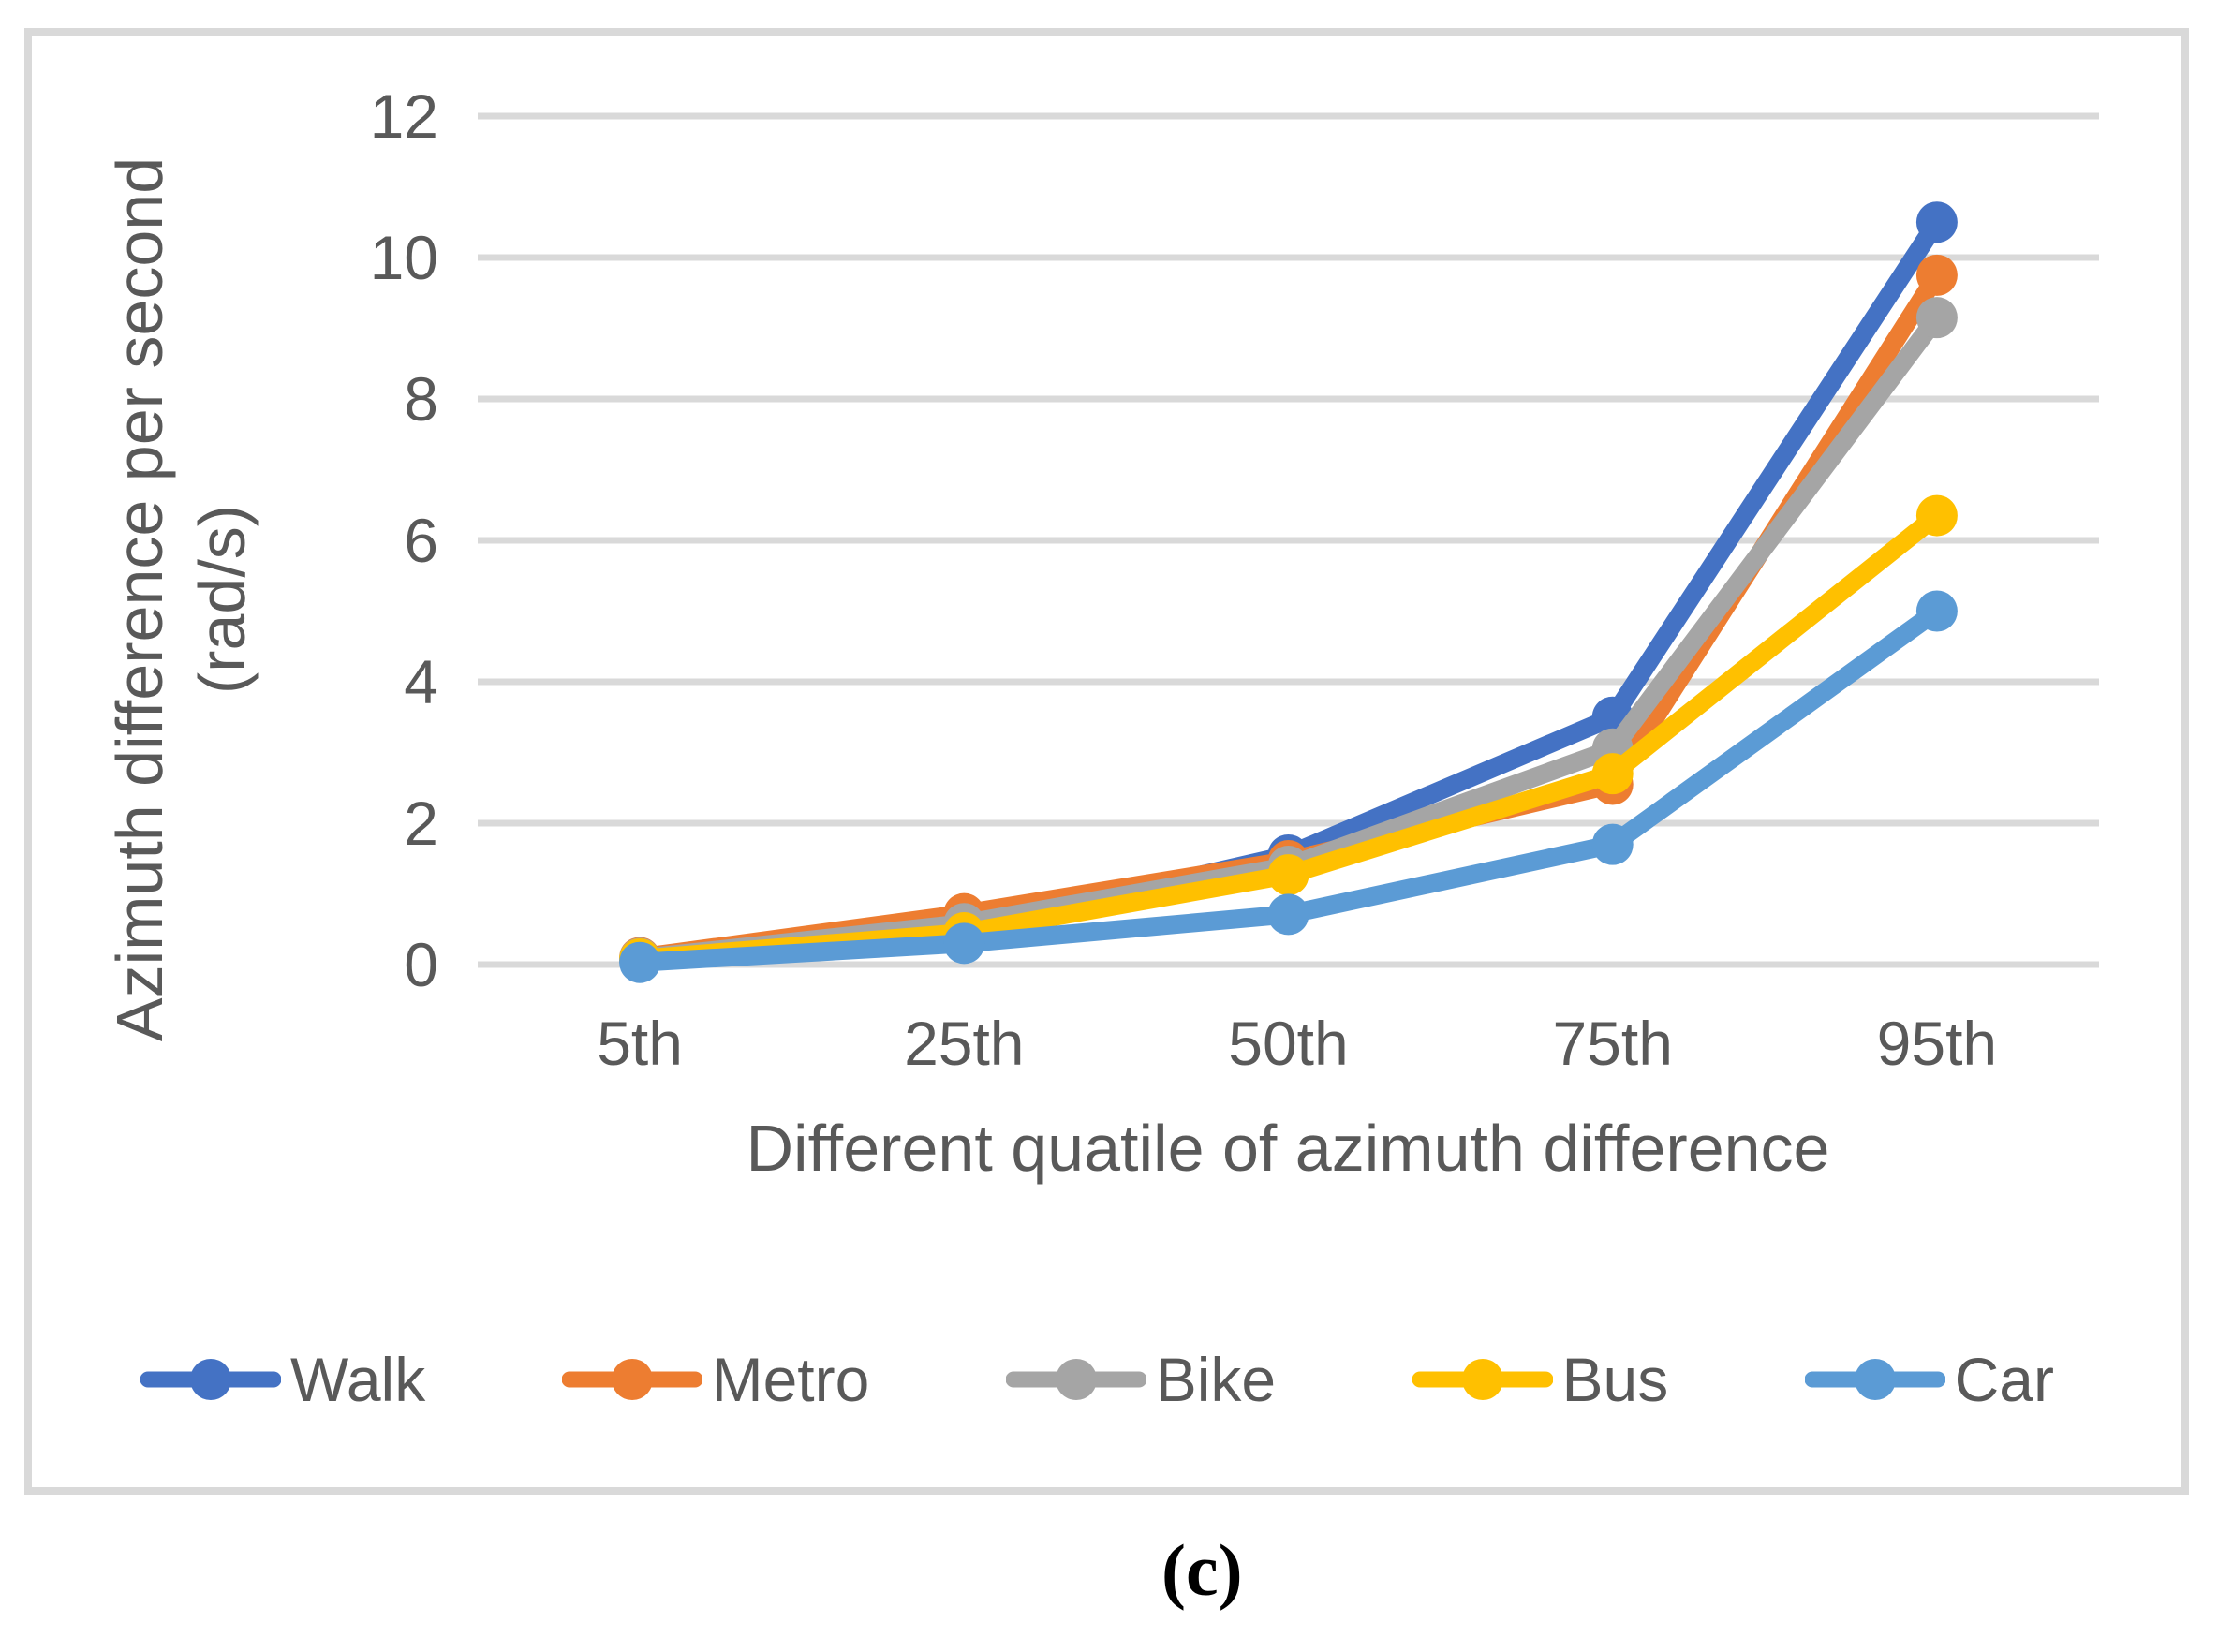 The image size is (2218, 1652). Describe the element at coordinates (1075, 1379) in the screenshot. I see `bike-line-marker-icon` at that location.